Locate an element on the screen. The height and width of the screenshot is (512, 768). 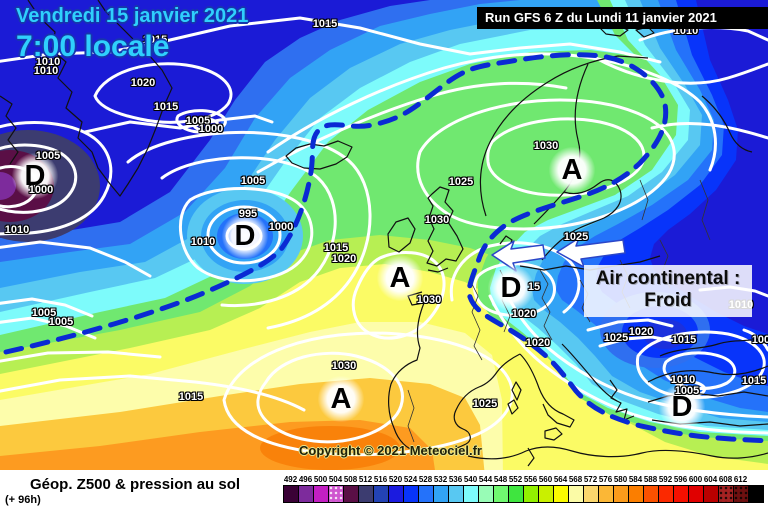
scale-tick-label: 540 is located at coordinates (470, 479).